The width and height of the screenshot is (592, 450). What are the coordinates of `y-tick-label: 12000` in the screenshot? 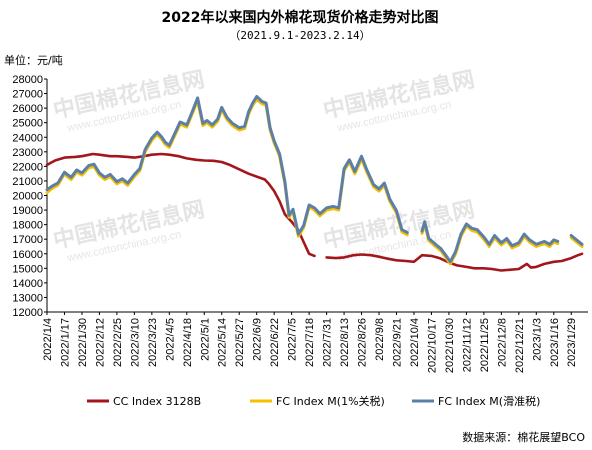 It's located at (27, 313).